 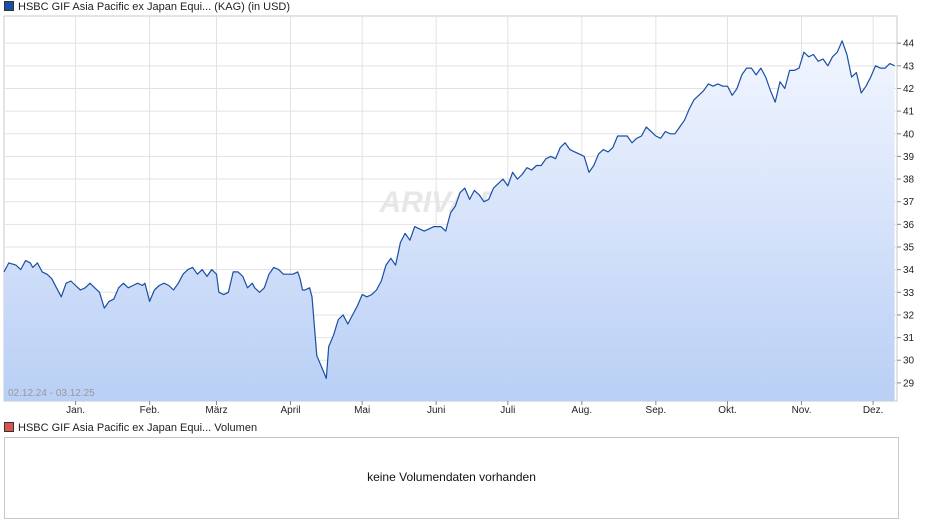 What do you see at coordinates (436, 410) in the screenshot?
I see `x-tick-label: Juni` at bounding box center [436, 410].